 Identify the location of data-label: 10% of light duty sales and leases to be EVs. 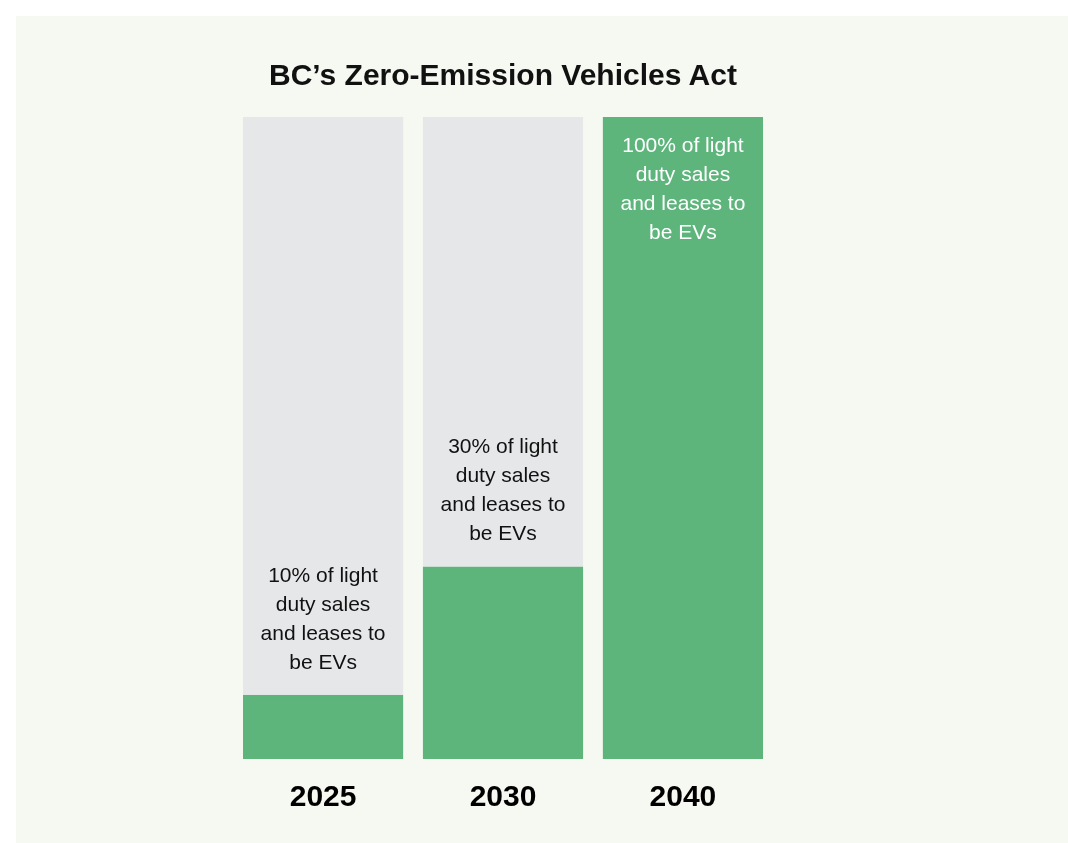
(323, 617).